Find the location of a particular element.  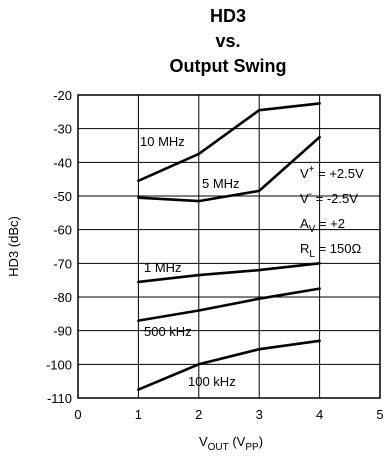

series-line-1-mhz is located at coordinates (229, 272).